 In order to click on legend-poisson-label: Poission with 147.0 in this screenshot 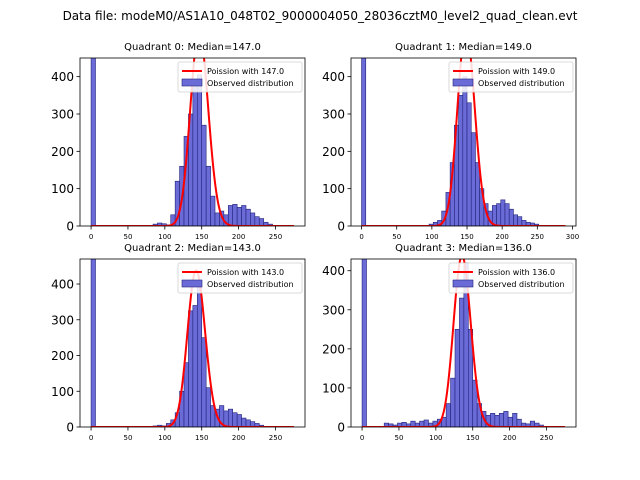, I will do `click(245, 71)`.